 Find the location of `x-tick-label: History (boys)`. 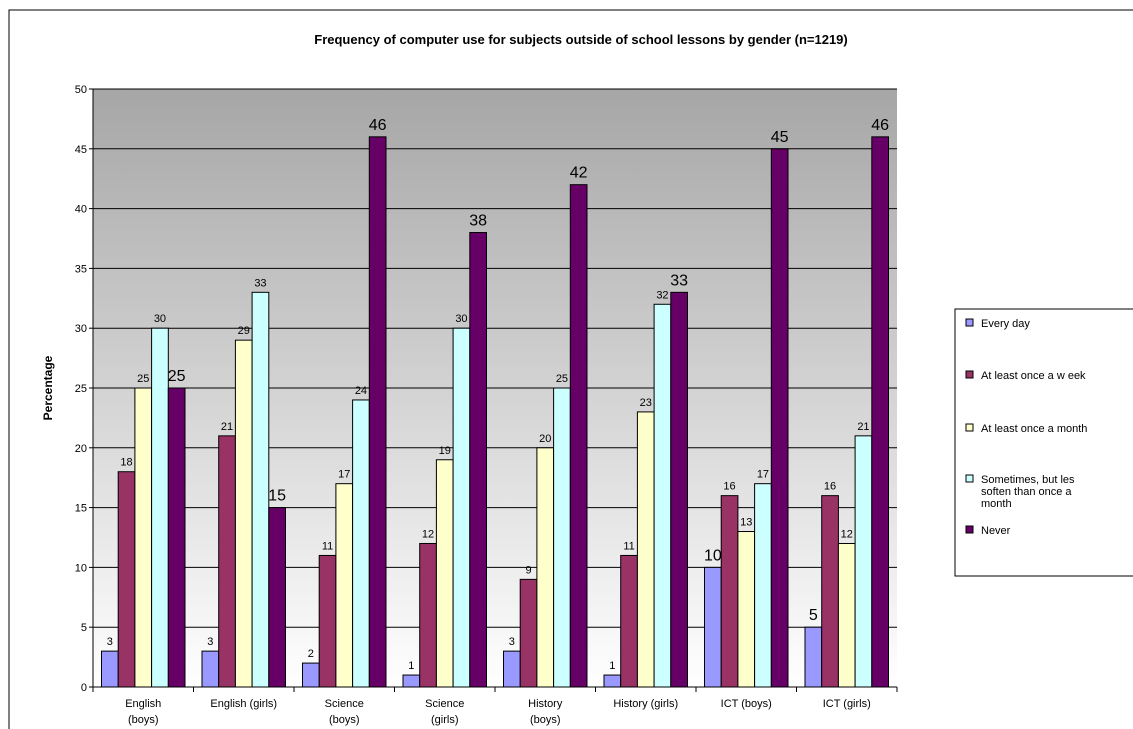

x-tick-label: History (boys) is located at coordinates (545, 712).